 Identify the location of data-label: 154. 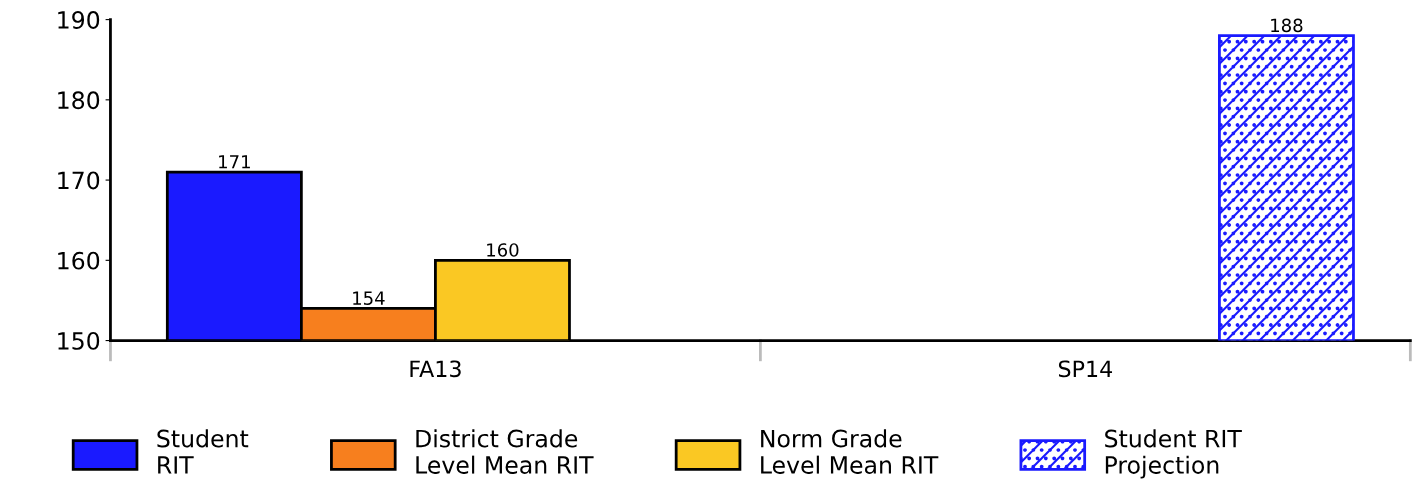
(369, 298).